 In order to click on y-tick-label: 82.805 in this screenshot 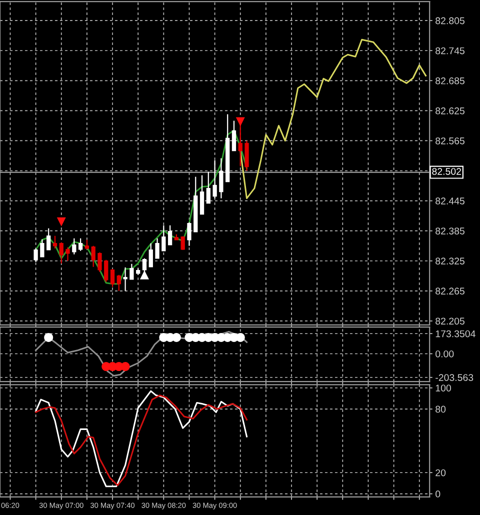, I will do `click(450, 20)`.